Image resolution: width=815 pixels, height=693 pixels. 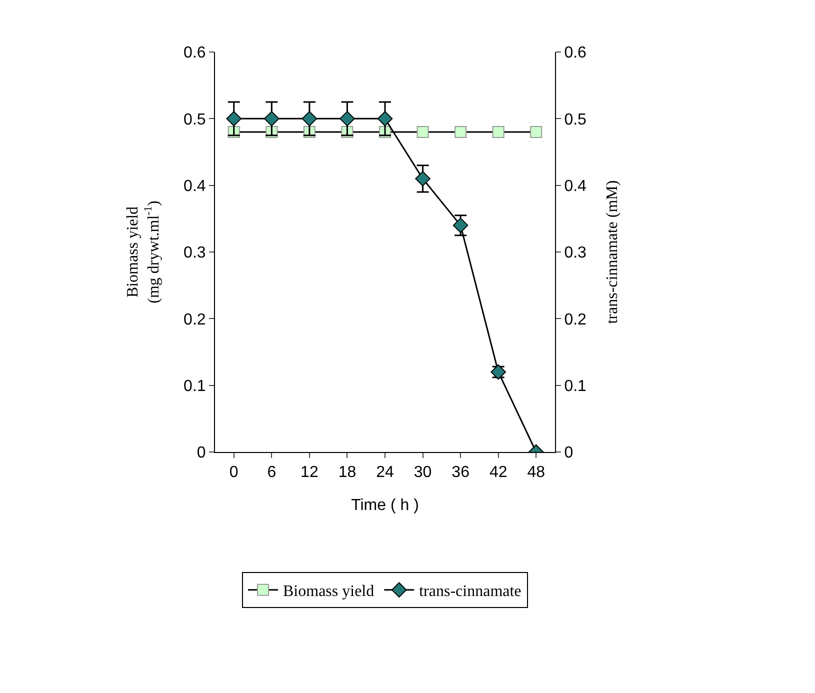 I want to click on y2-axis-title: trans-cinnamate (mM), so click(x=613, y=252).